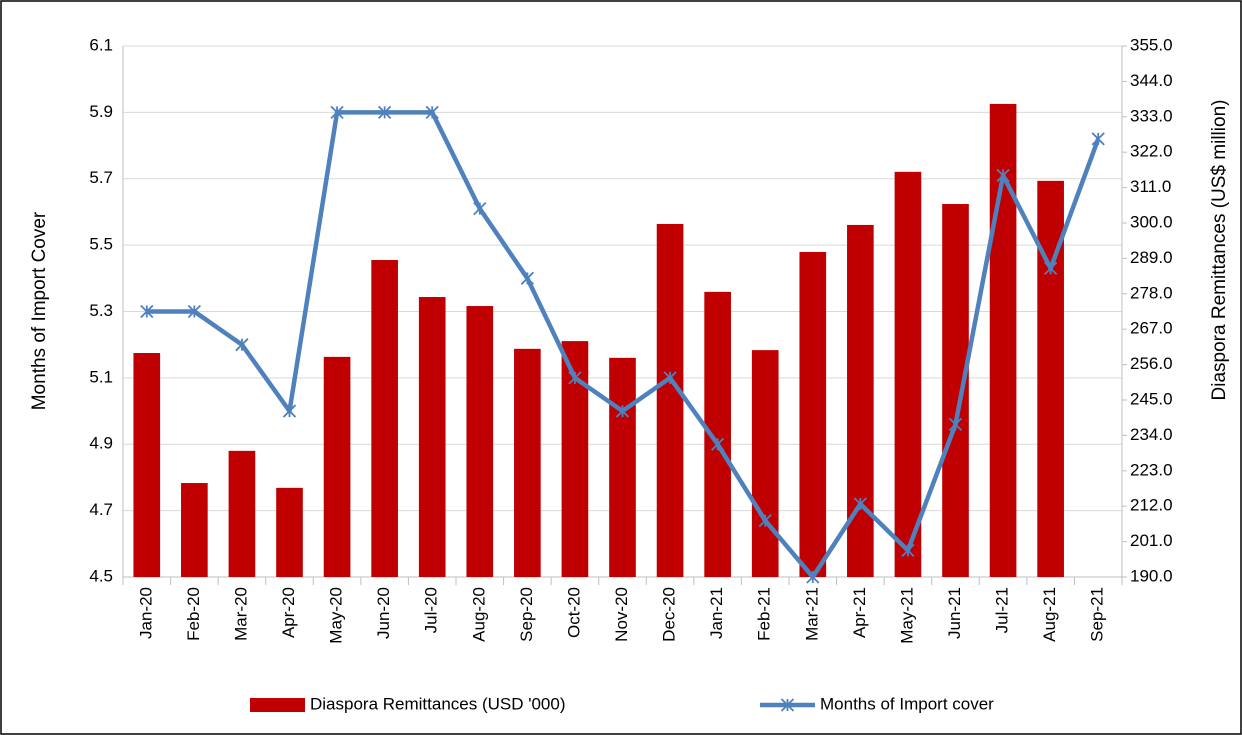 The image size is (1242, 735). I want to click on x-tick-label: Sep-20, so click(526, 614).